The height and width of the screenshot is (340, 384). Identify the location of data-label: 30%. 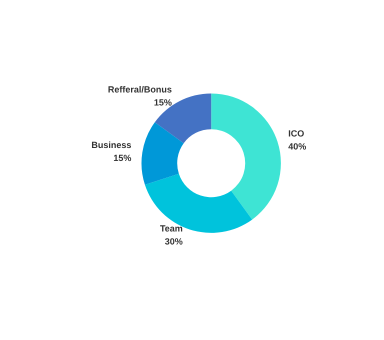
(173, 241).